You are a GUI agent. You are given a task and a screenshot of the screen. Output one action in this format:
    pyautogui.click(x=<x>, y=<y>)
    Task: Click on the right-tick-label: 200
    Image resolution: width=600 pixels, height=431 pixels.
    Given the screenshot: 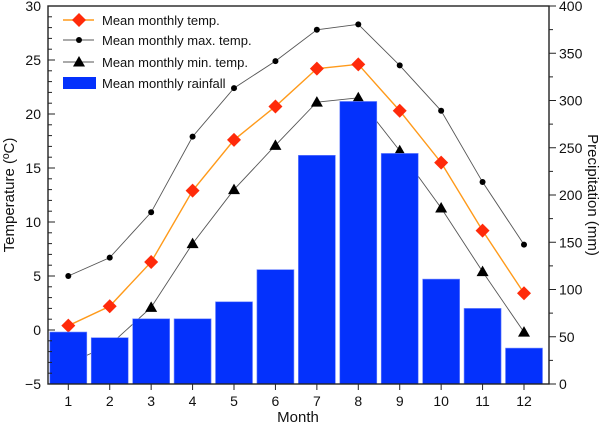 What is the action you would take?
    pyautogui.click(x=571, y=195)
    